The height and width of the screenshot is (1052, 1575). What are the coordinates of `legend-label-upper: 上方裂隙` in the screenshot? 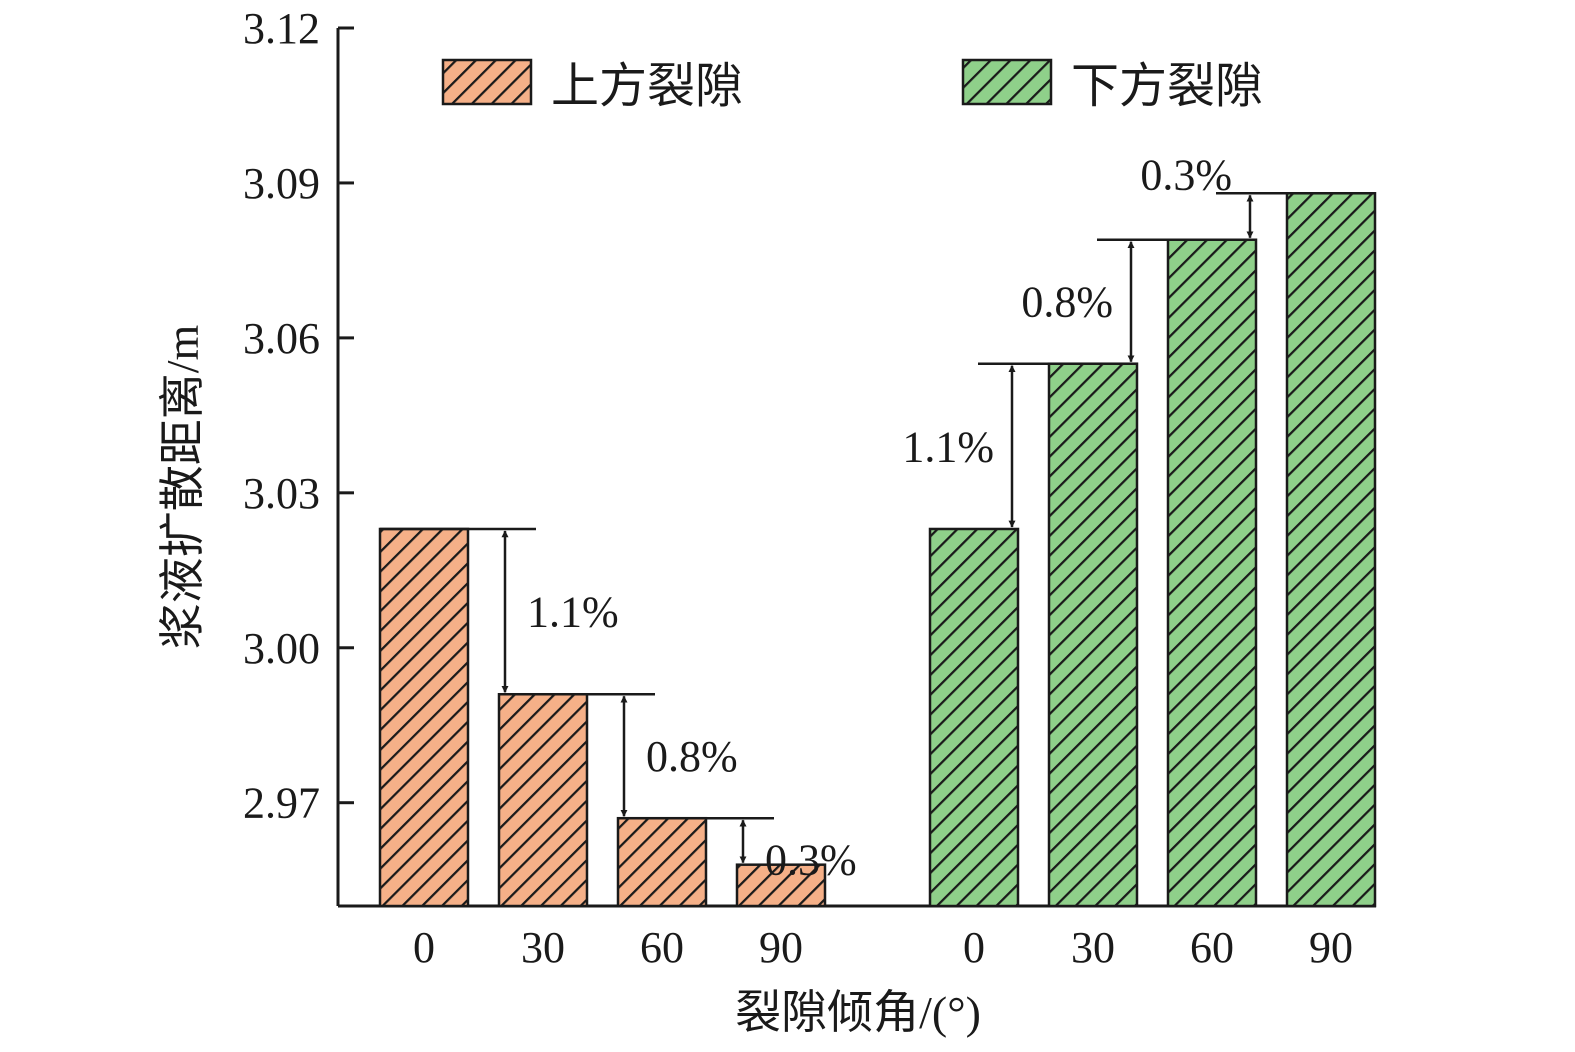 It's located at (647, 86).